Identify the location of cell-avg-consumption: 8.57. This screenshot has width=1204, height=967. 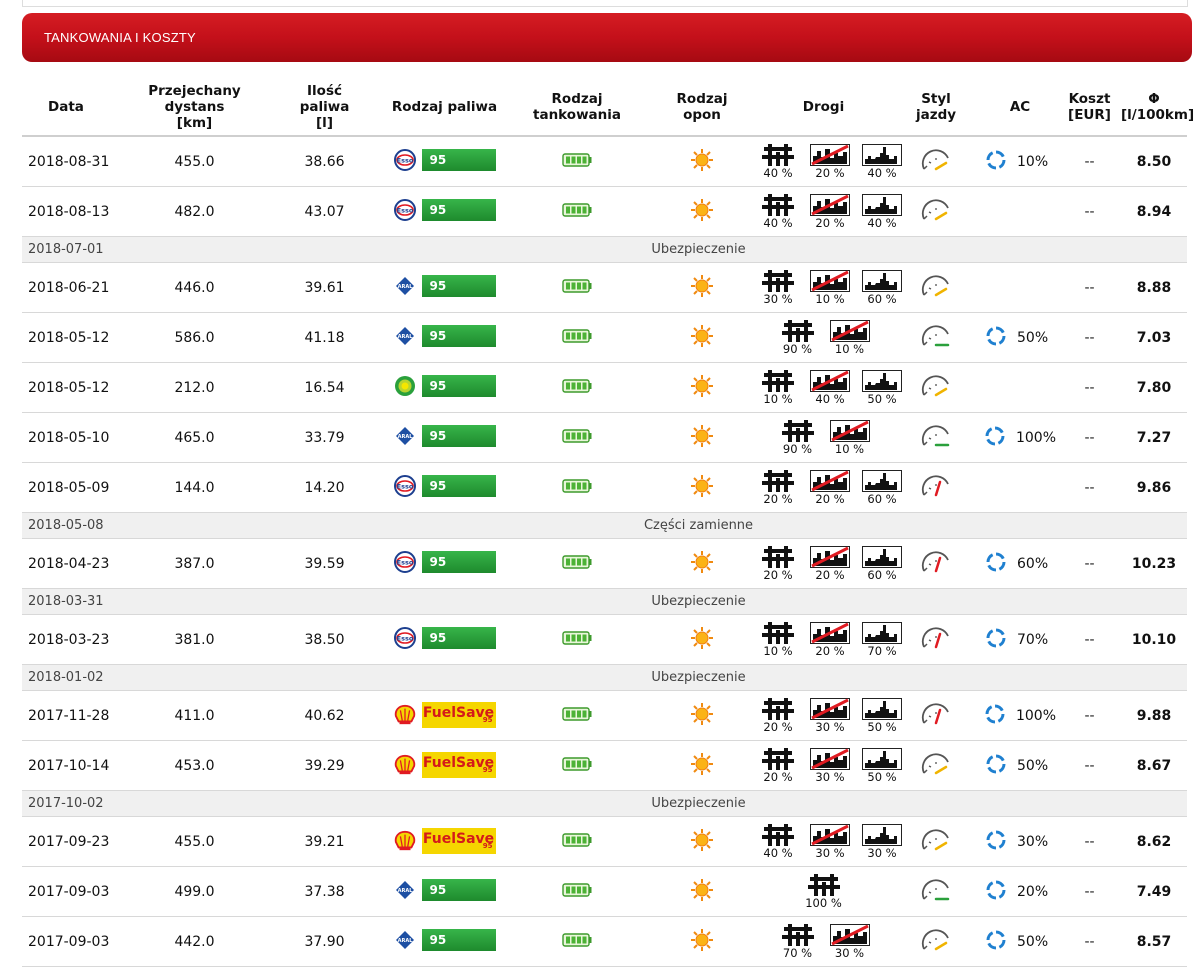
(1154, 941).